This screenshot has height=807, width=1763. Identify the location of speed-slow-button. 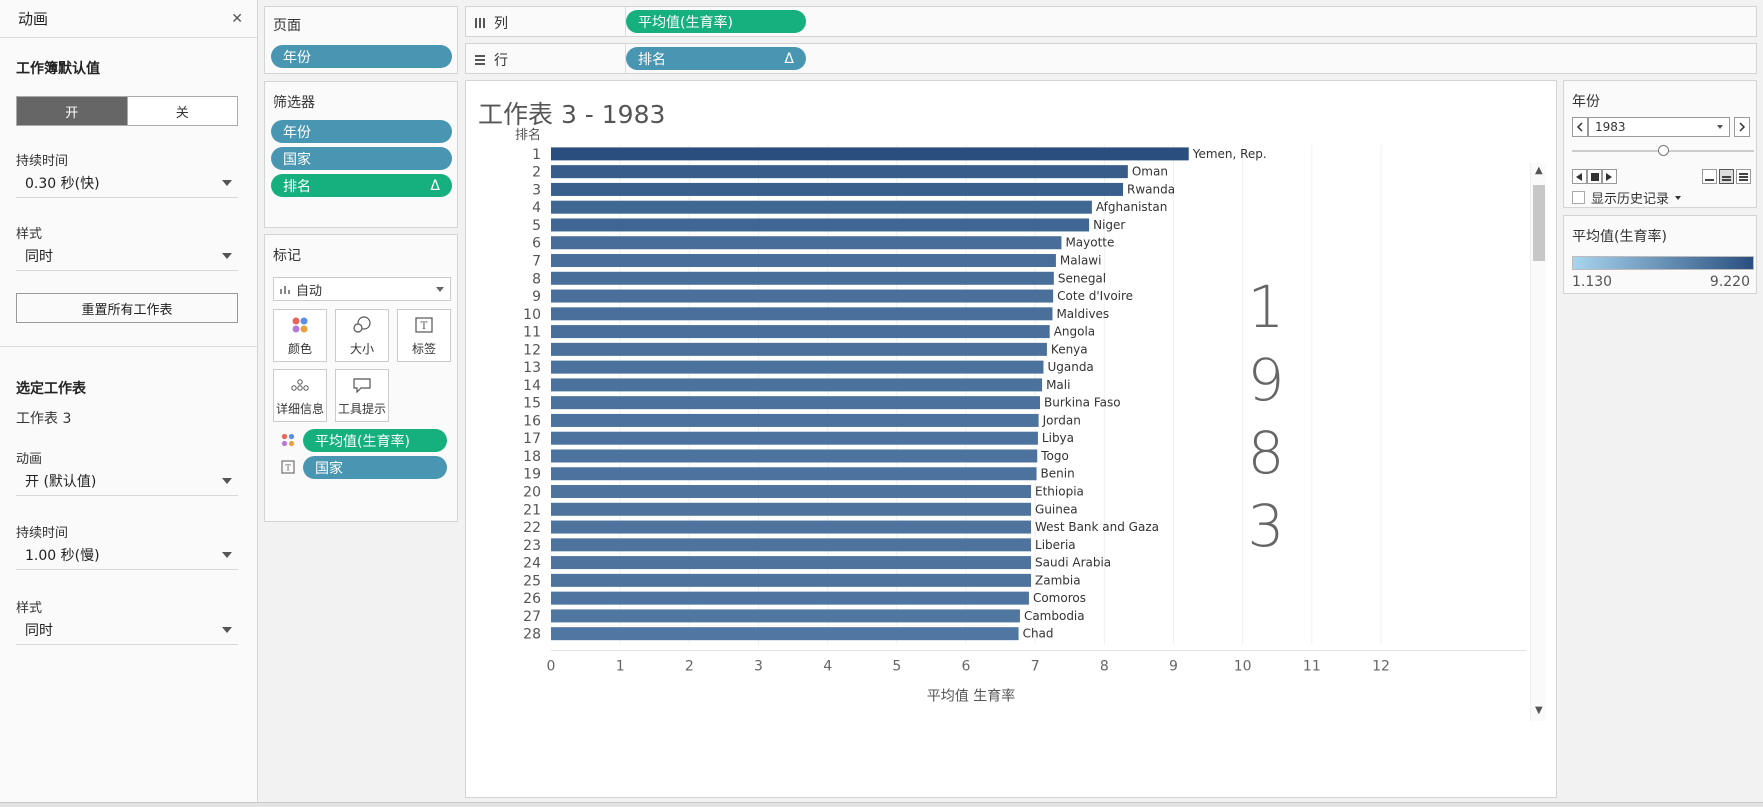
(1709, 176).